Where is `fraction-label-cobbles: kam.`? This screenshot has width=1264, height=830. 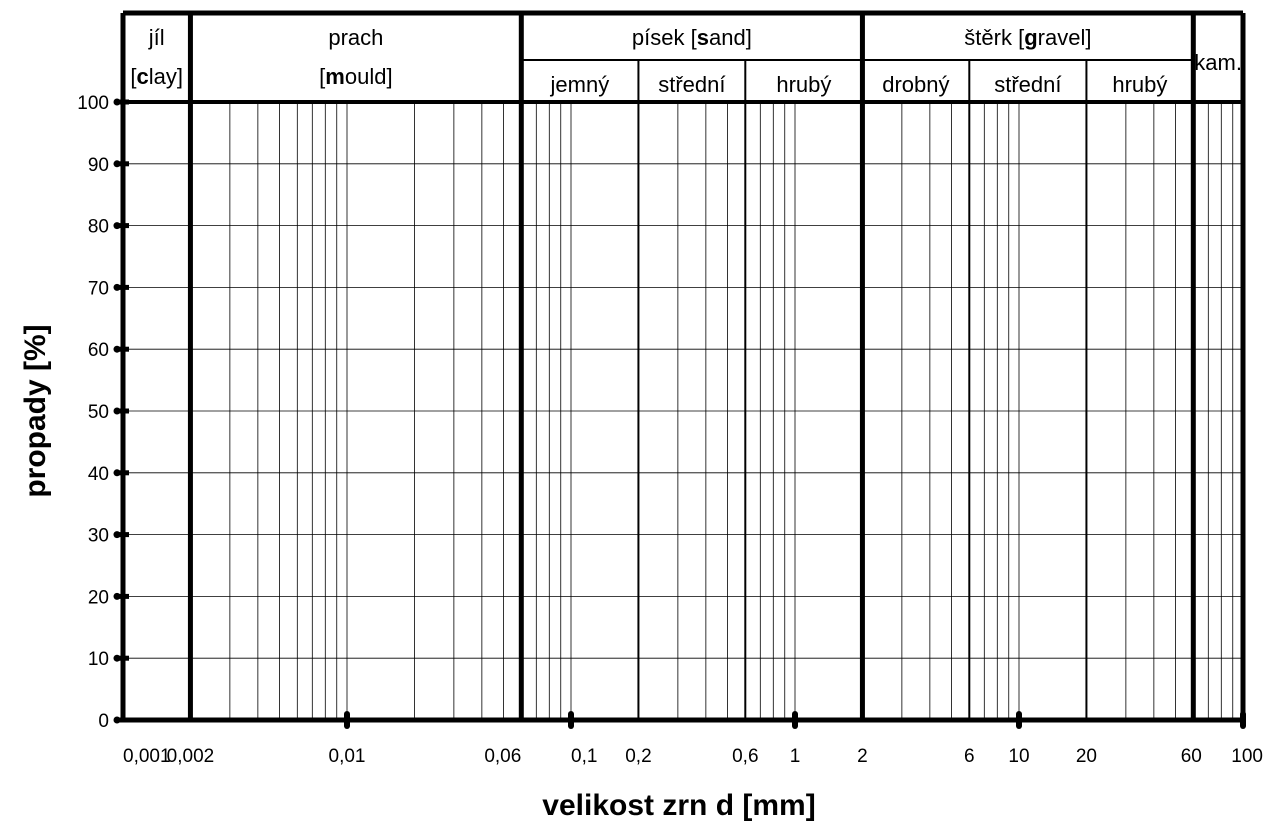
fraction-label-cobbles: kam. is located at coordinates (1218, 62).